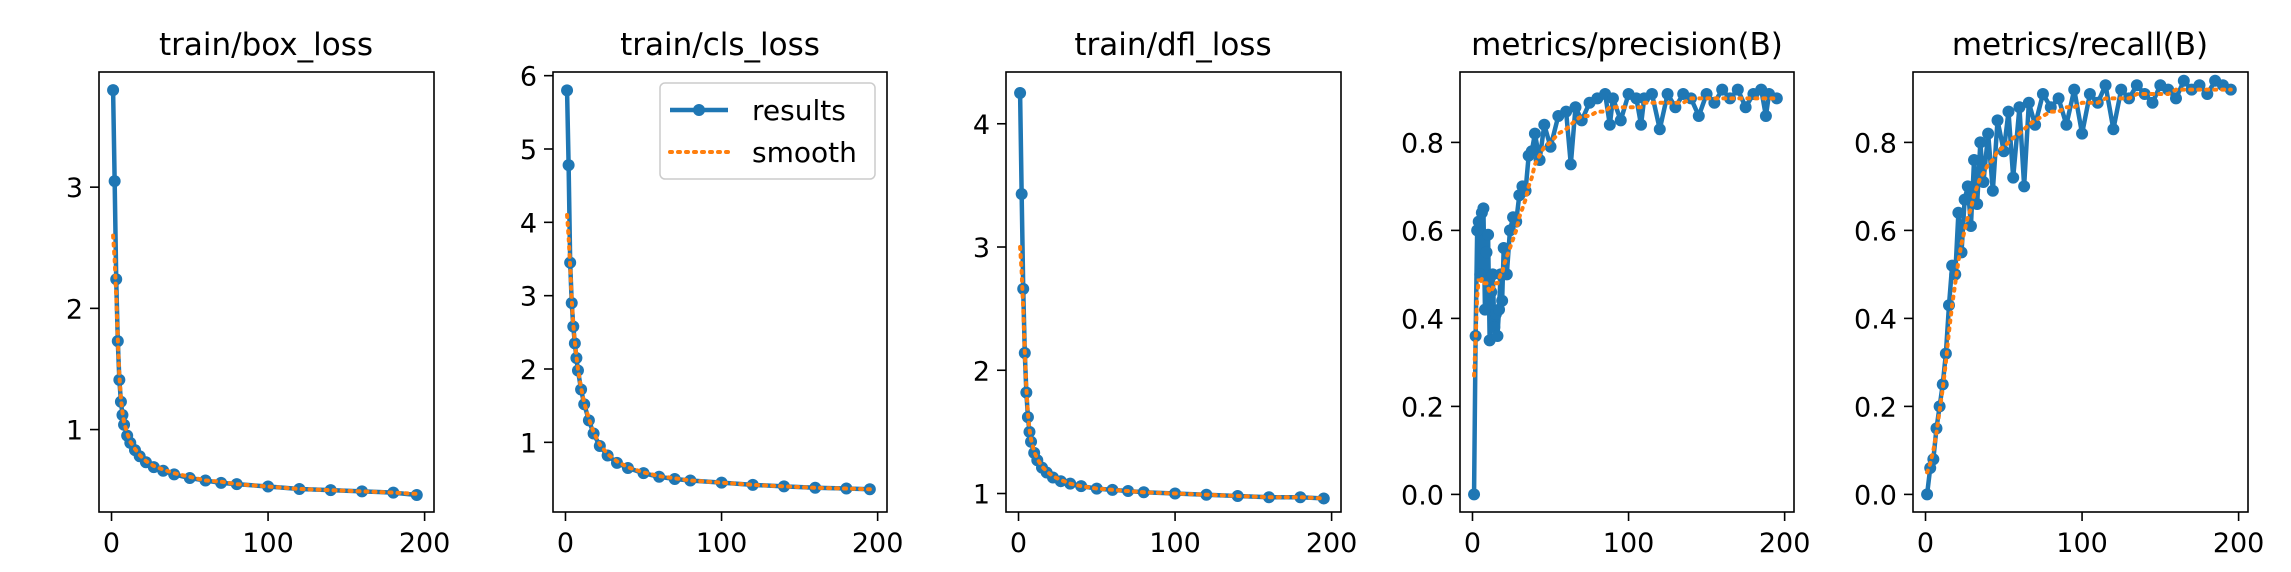 The image size is (2291, 572). I want to click on legend-results-label: results, so click(799, 110).